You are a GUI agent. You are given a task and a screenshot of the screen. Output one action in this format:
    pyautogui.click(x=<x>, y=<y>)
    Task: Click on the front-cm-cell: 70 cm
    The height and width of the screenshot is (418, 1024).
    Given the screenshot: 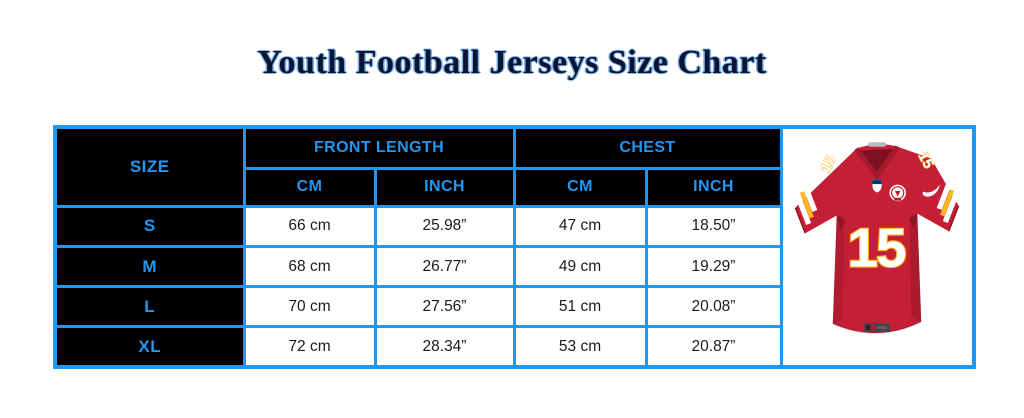 What is the action you would take?
    pyautogui.click(x=309, y=307)
    